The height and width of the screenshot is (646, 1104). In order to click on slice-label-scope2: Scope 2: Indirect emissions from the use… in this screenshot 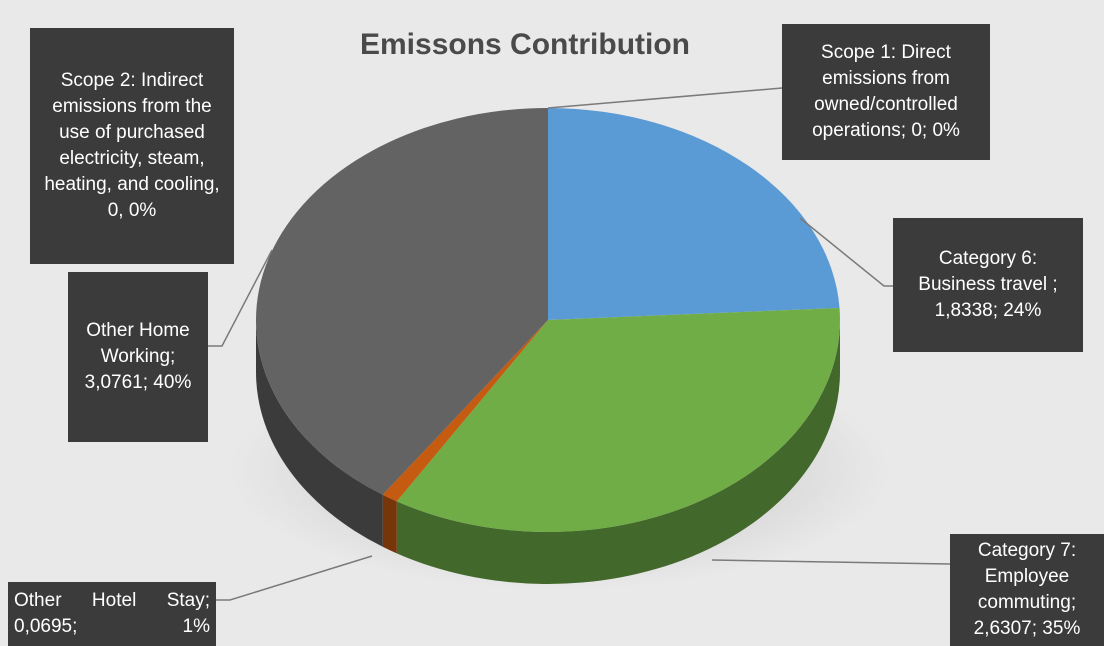, I will do `click(132, 146)`.